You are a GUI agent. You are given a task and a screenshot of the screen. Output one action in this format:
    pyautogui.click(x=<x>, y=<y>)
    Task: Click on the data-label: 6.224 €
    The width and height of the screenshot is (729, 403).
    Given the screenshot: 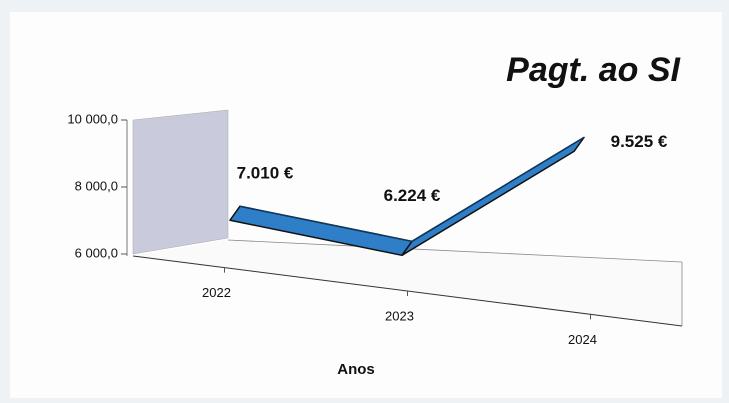 What is the action you would take?
    pyautogui.click(x=412, y=195)
    